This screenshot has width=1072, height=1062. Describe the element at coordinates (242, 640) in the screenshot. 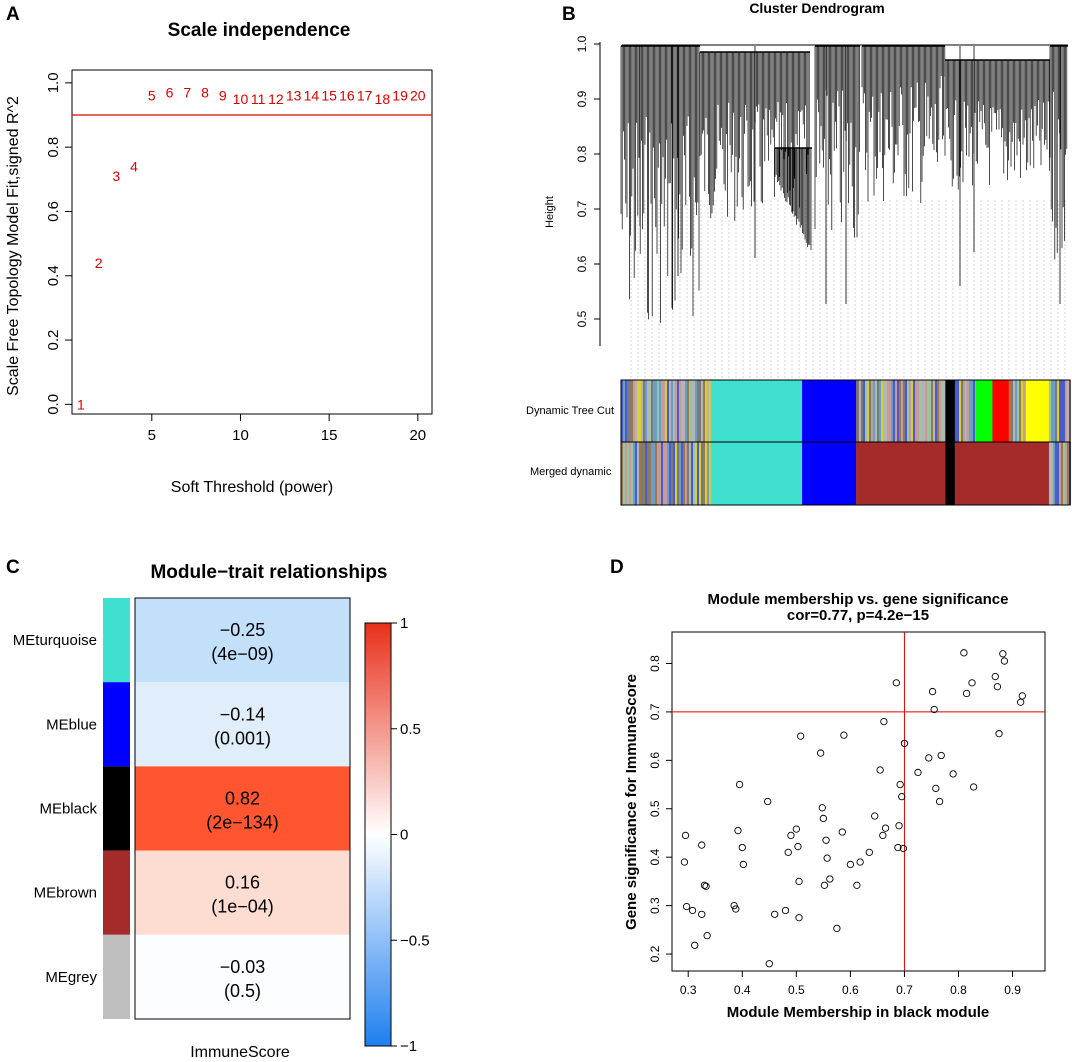

I see `heatmap-cell` at that location.